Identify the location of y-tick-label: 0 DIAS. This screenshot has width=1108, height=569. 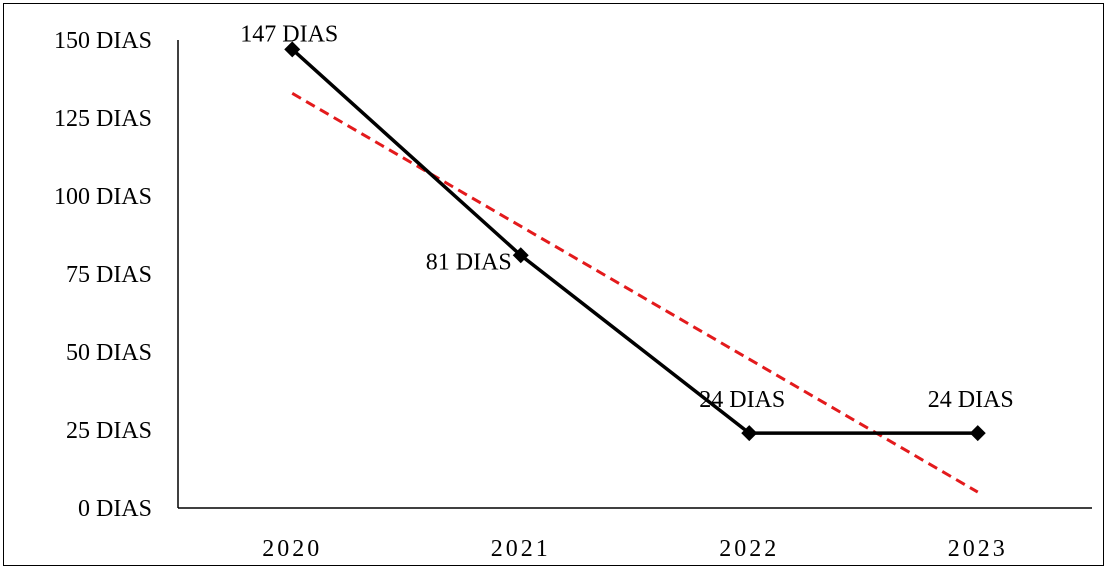
(115, 509).